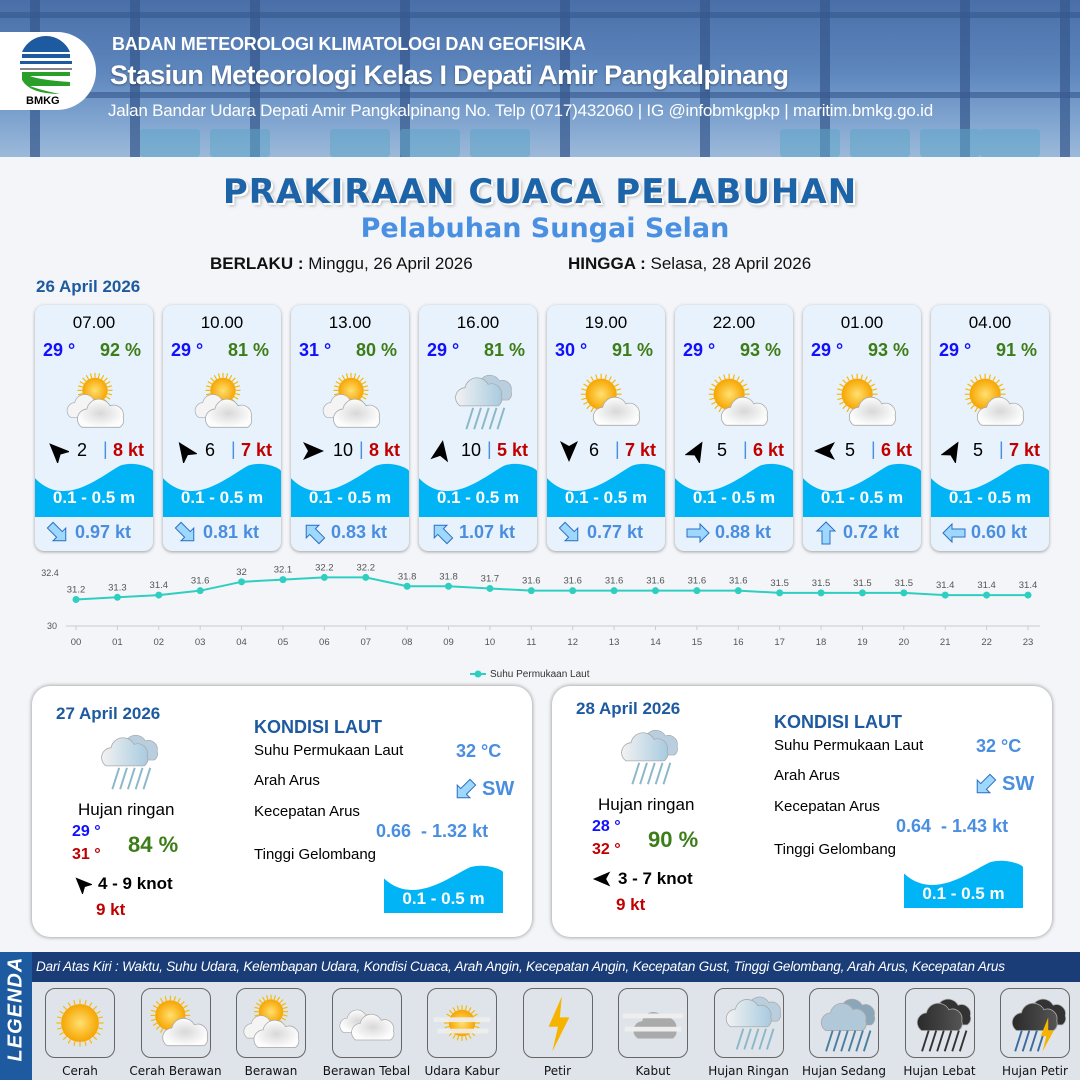 The image size is (1080, 1080). I want to click on logo-text: BMKG, so click(43, 101).